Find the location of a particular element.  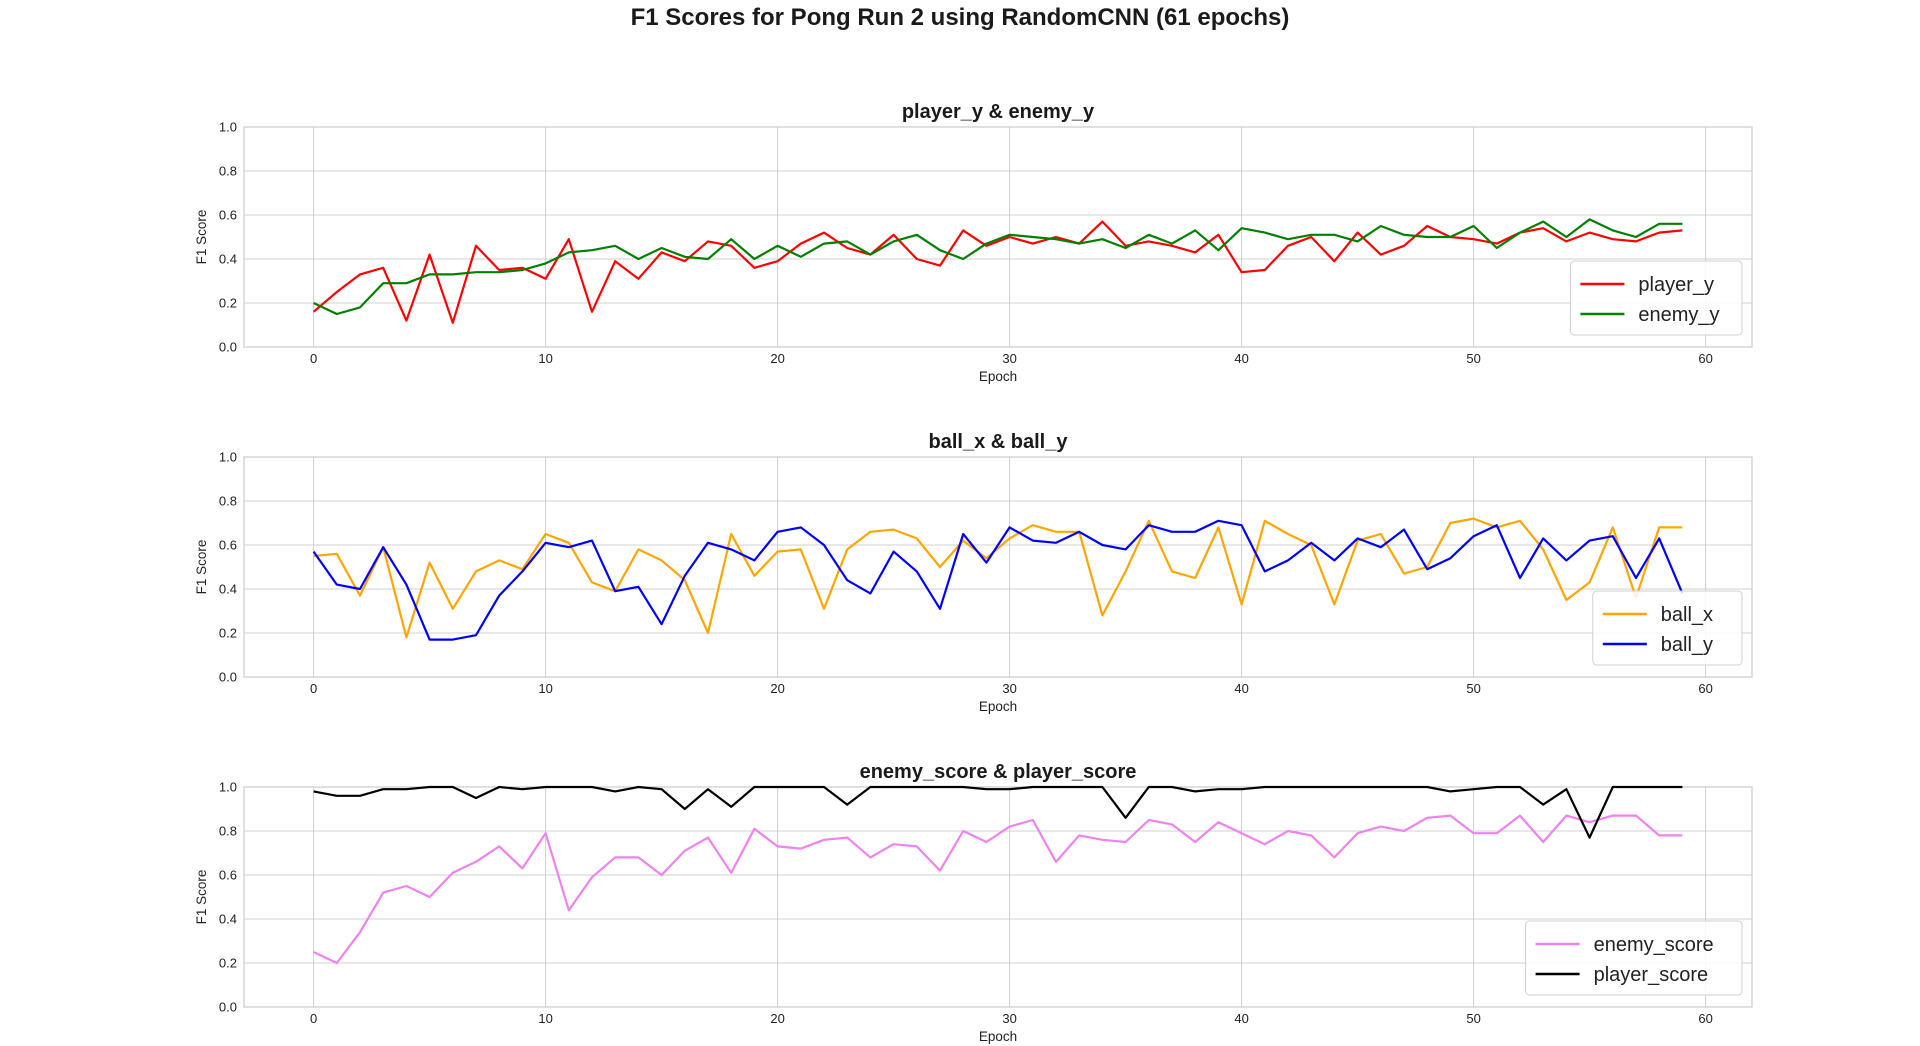

legend-label-player-score: player_score is located at coordinates (1651, 975).